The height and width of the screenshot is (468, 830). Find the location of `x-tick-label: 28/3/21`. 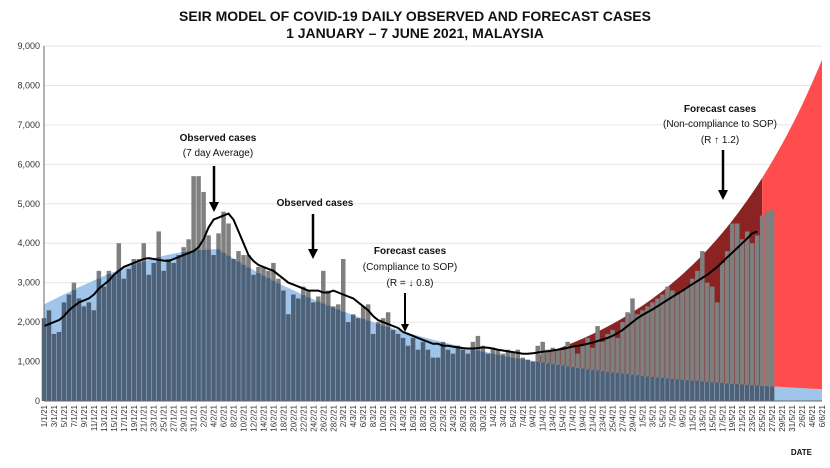

x-tick-label: 28/3/21 is located at coordinates (473, 417).